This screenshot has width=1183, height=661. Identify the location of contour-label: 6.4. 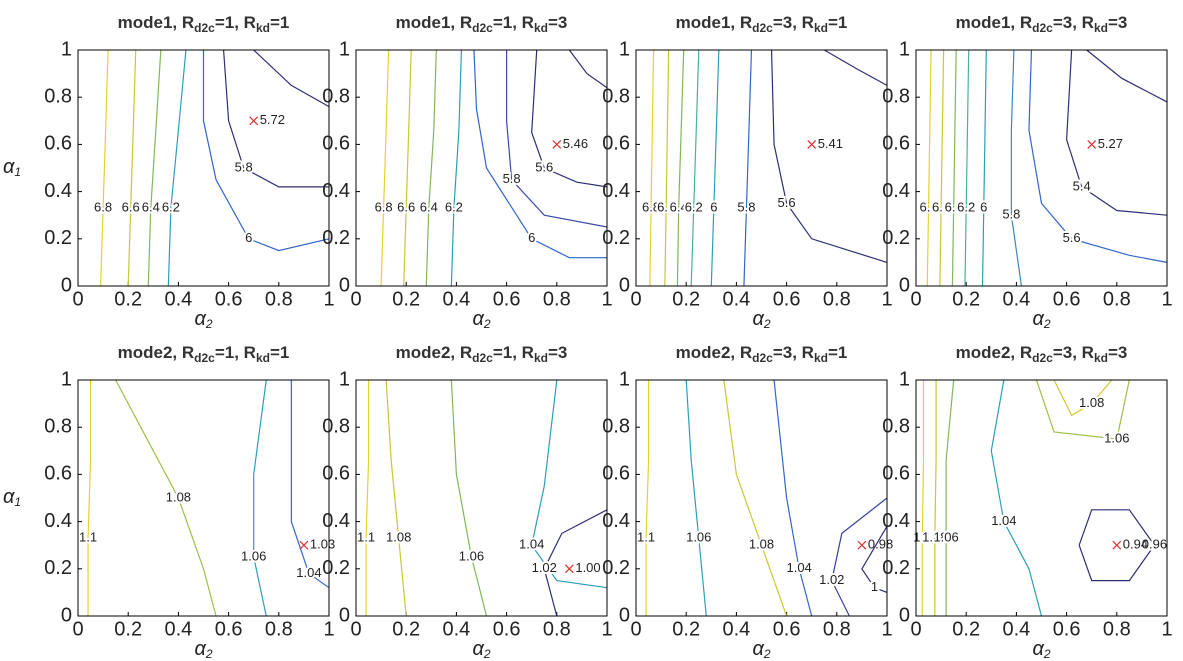
(151, 207).